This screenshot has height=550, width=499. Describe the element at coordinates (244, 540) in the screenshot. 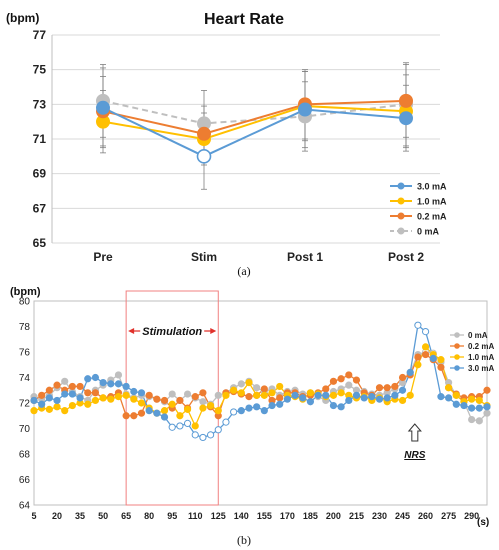

I see `panel-b-label: (b)` at that location.